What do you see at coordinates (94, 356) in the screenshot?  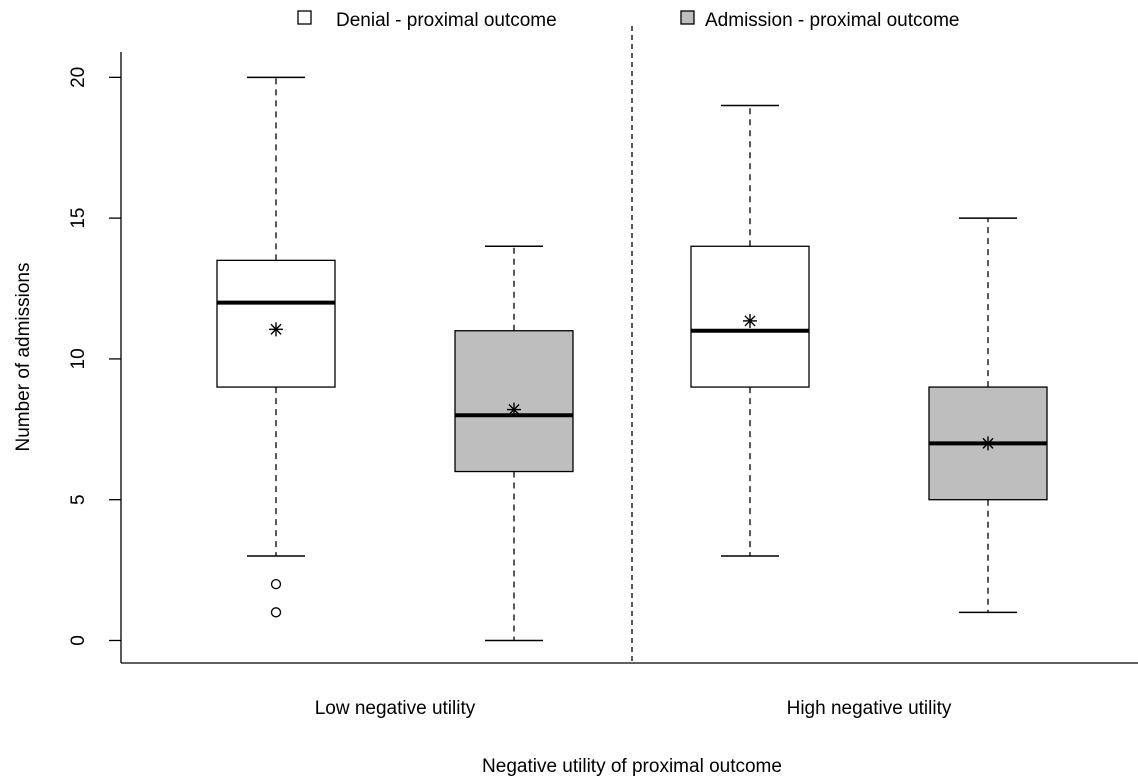 I see `y-ticks: 0 5 10 15 20` at bounding box center [94, 356].